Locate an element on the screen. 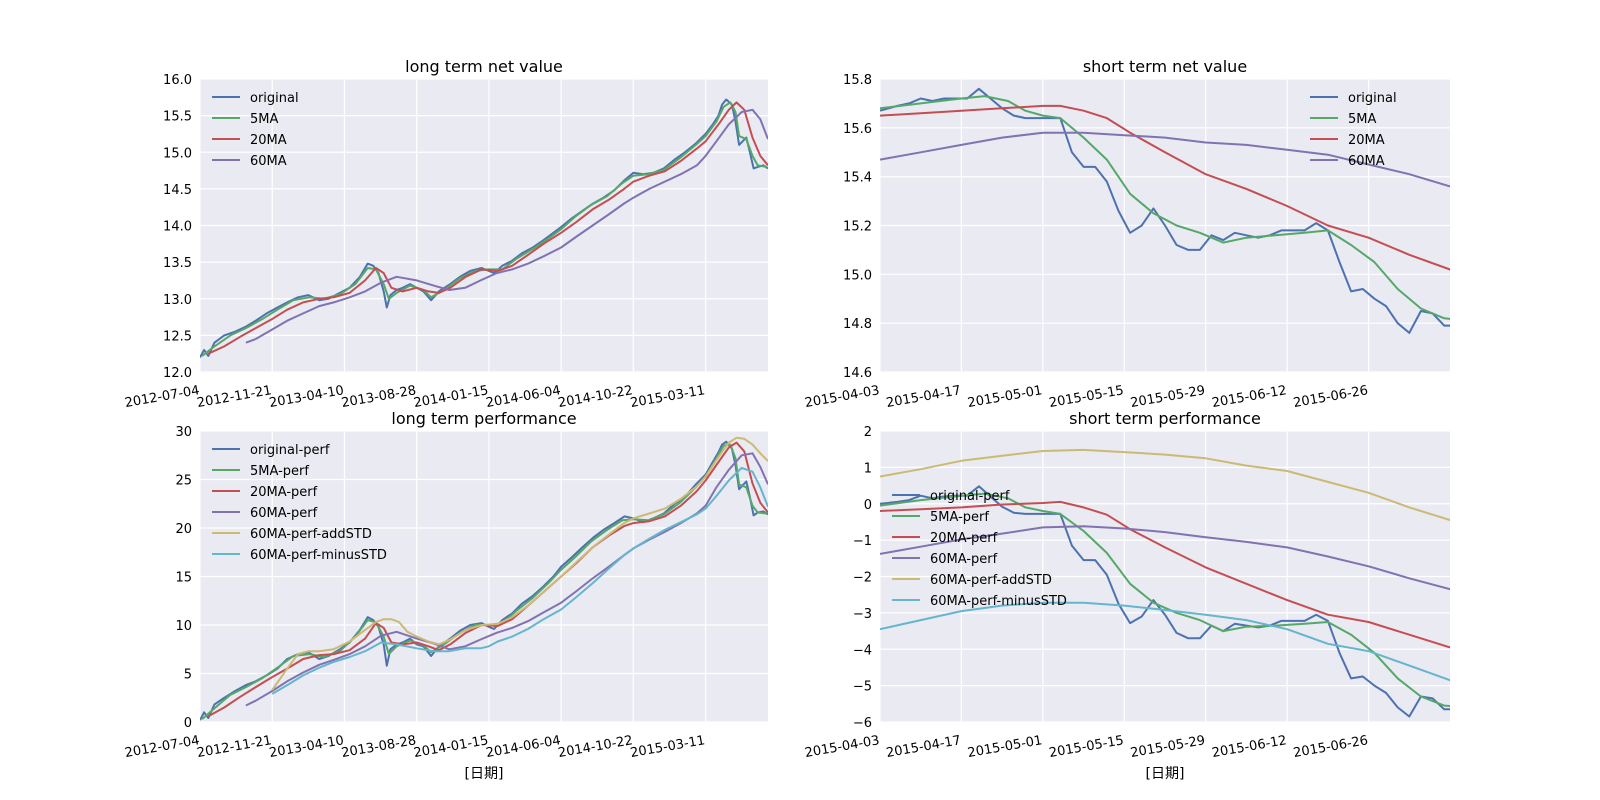 The width and height of the screenshot is (1600, 800). series-line-20MA-perf is located at coordinates (487, 579).